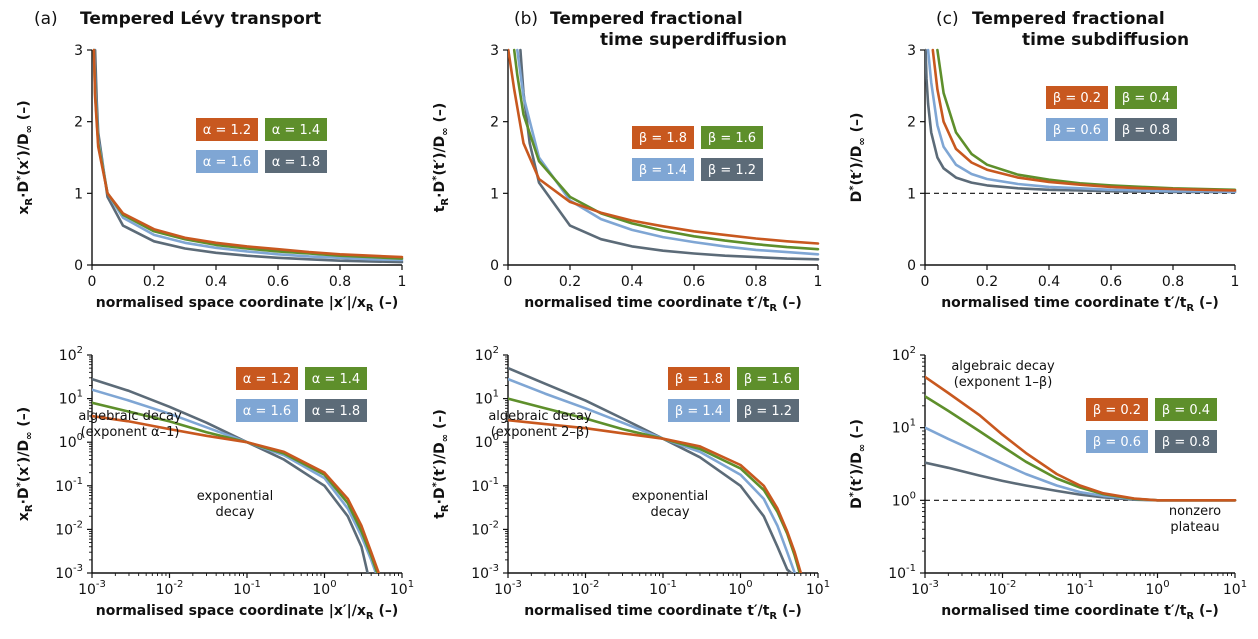 This screenshot has height=639, width=1258. What do you see at coordinates (69, 572) in the screenshot?
I see `y-tick-label: 10⁻³` at bounding box center [69, 572].